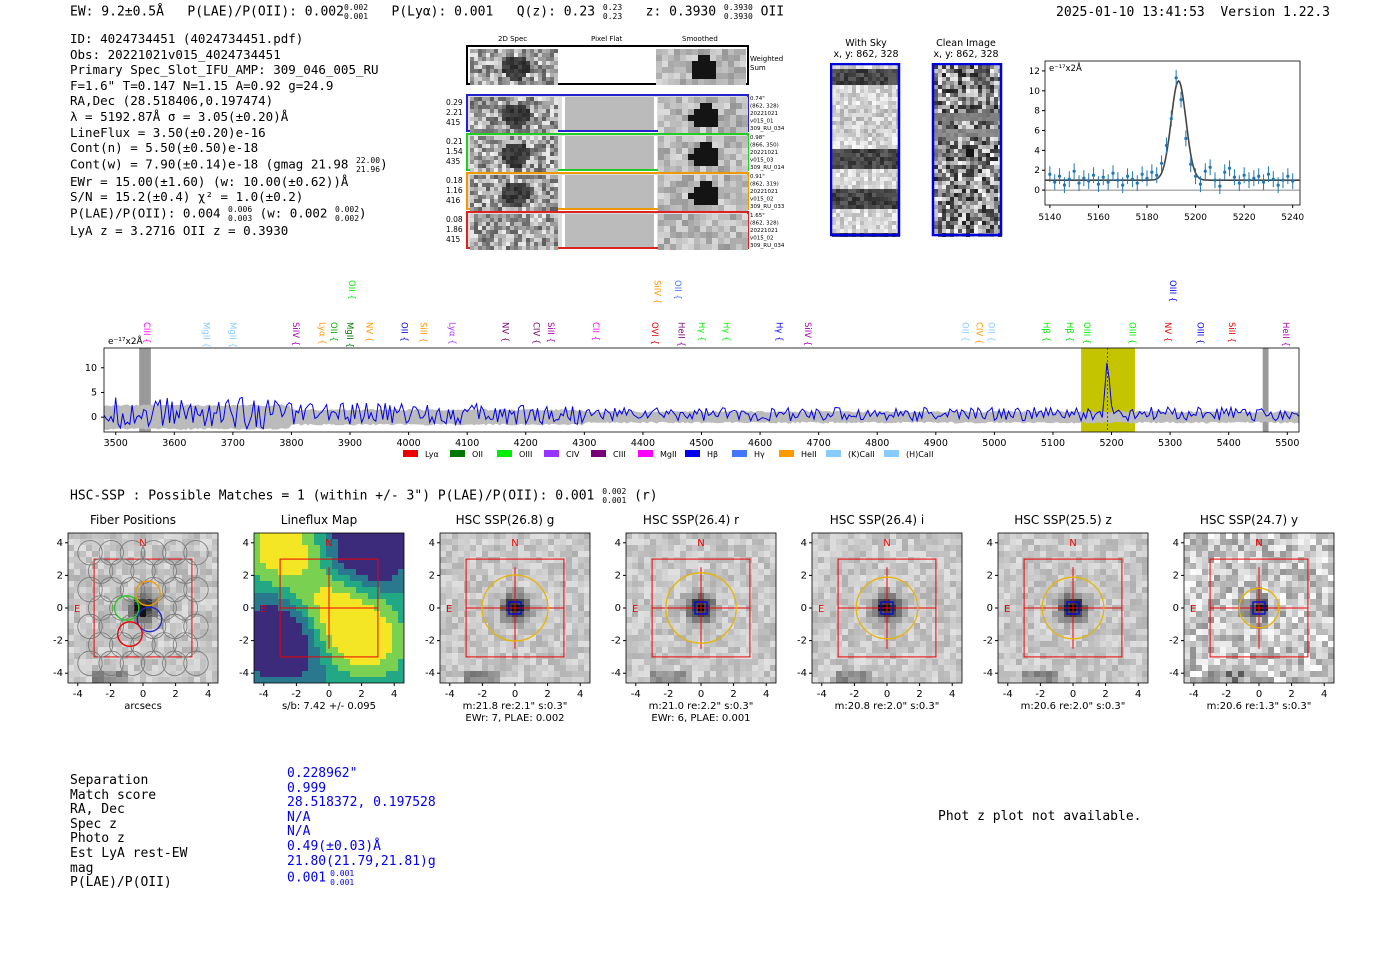 The height and width of the screenshot is (953, 1400). Describe the element at coordinates (514, 67) in the screenshot. I see `weighted-2d` at that location.